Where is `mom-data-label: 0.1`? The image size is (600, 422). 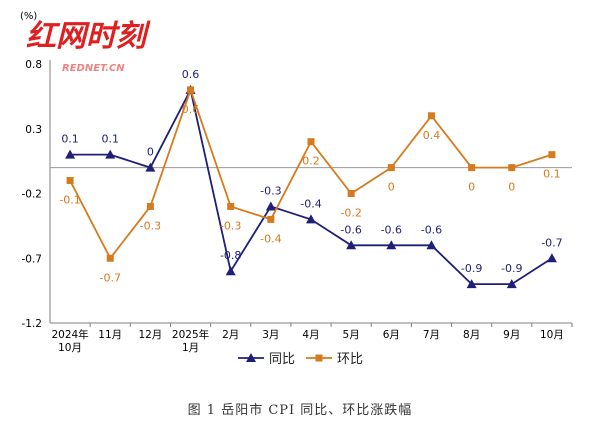 mom-data-label: 0.1 is located at coordinates (552, 174).